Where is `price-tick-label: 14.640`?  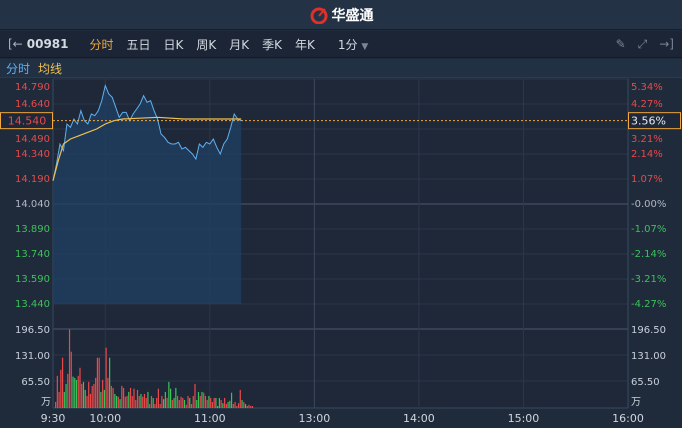 price-tick-label: 14.640 is located at coordinates (32, 104).